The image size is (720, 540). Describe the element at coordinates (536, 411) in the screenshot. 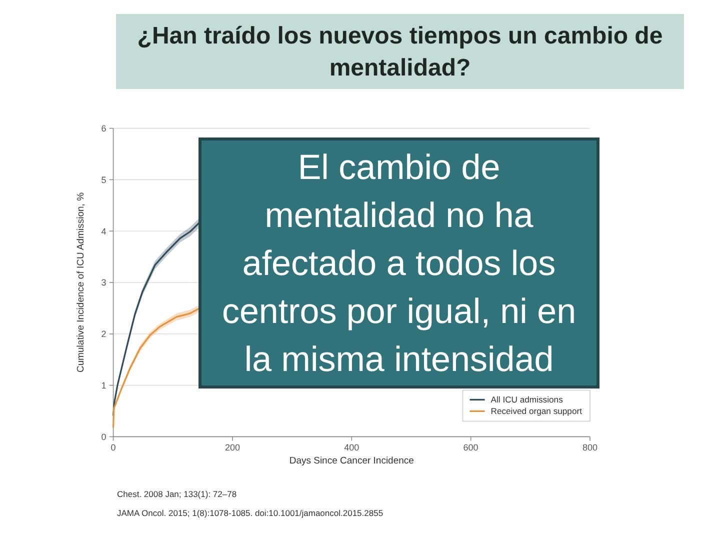

I see `legend-label: Received organ support` at that location.